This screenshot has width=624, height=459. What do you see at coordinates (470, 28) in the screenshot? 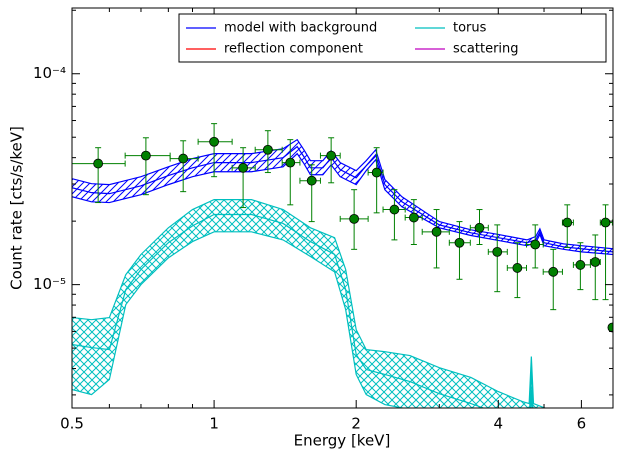
I see `legend-label: torus` at bounding box center [470, 28].